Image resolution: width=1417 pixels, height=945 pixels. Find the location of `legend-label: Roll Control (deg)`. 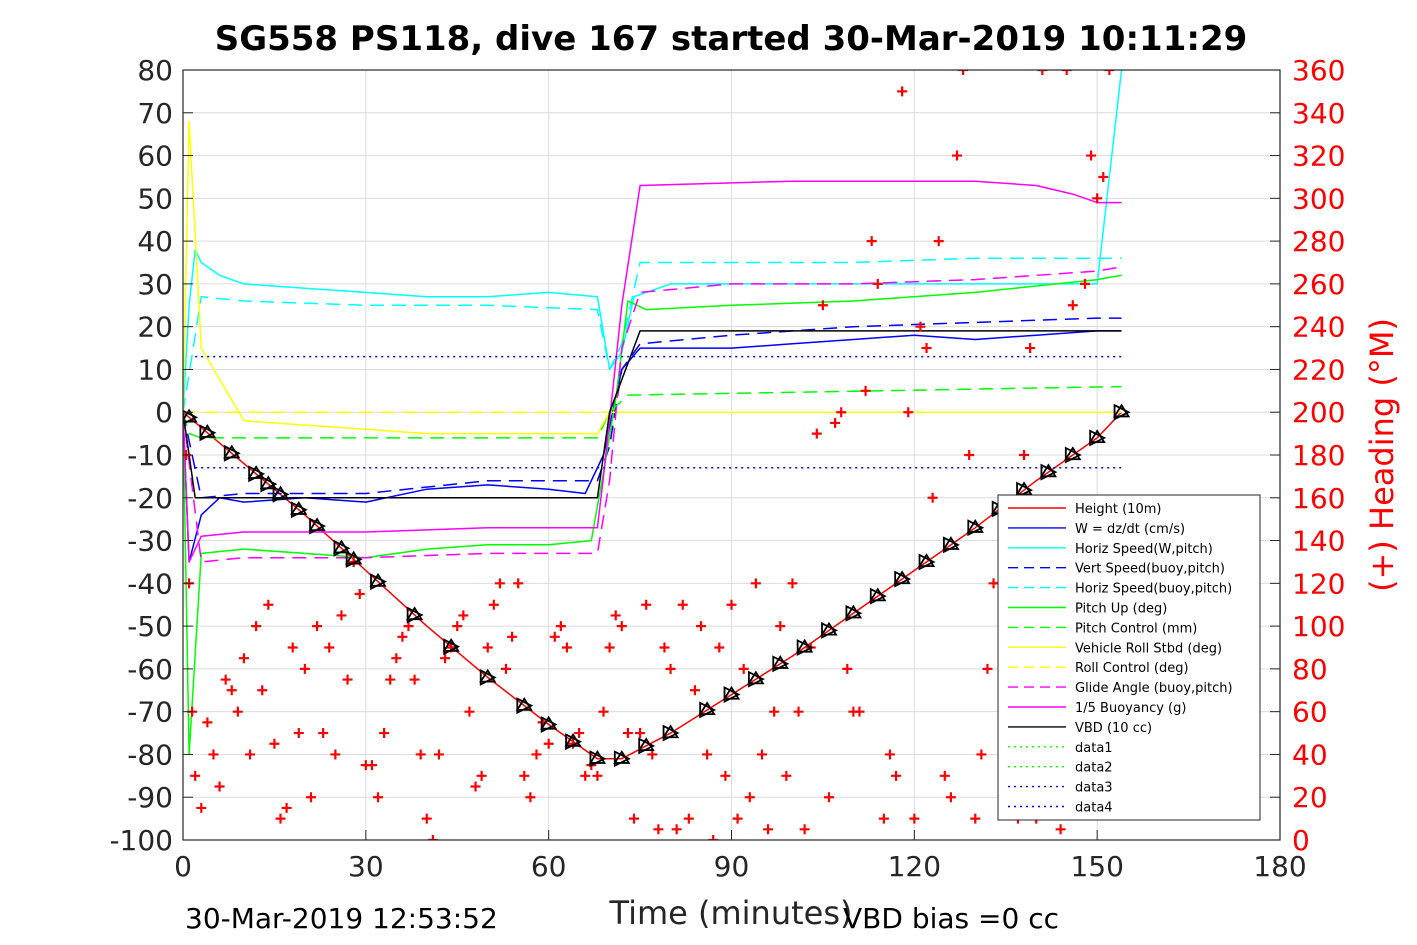

legend-label: Roll Control (deg) is located at coordinates (1132, 668).